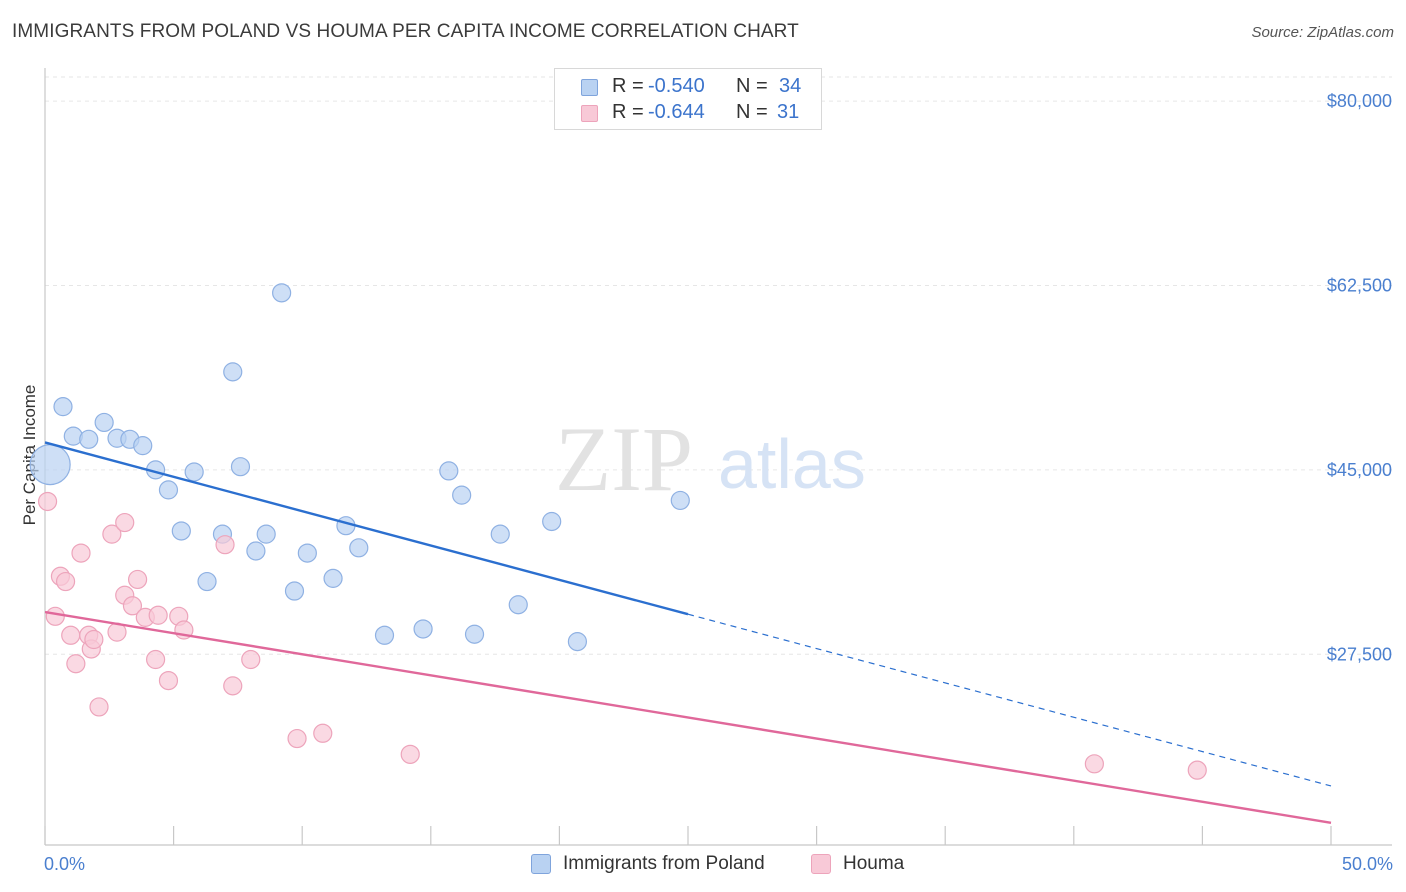 The height and width of the screenshot is (892, 1406). I want to click on y-tick-label: $62,500, so click(1359, 285).